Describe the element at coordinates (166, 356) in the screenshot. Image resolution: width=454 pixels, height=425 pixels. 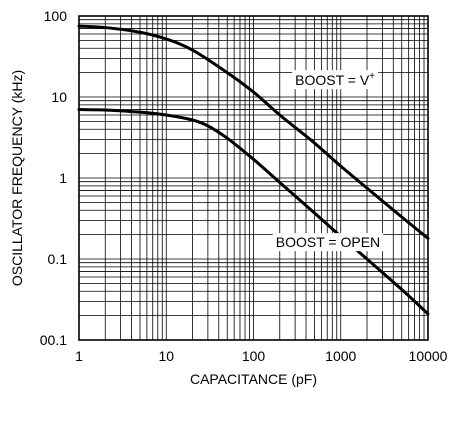
I see `x-tick-label: 10` at that location.